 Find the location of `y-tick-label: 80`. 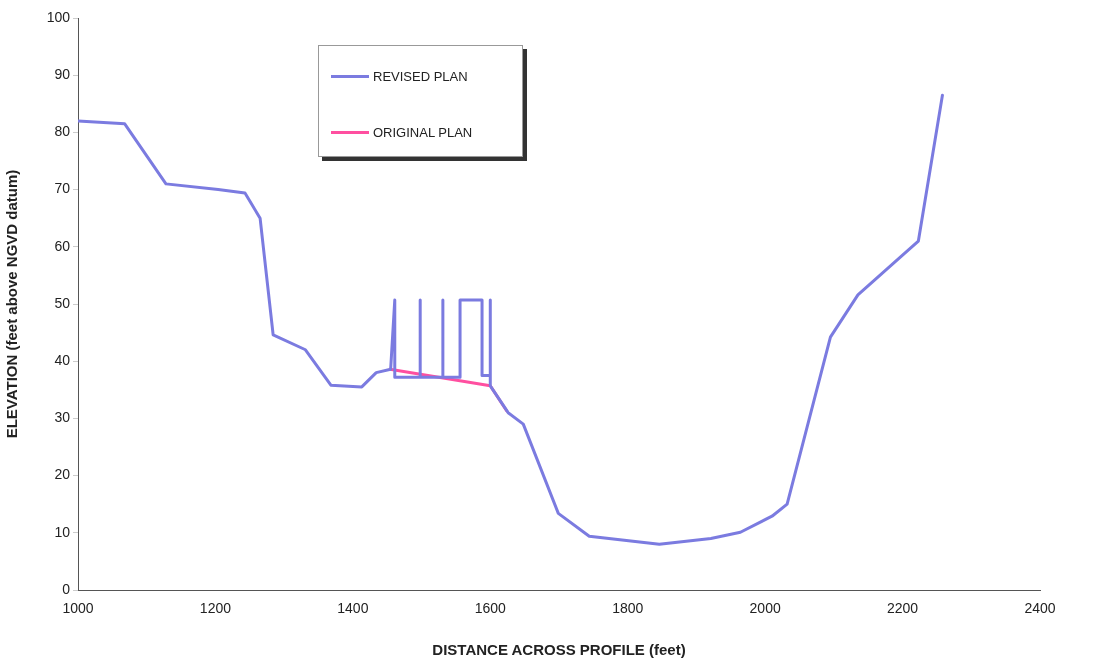

y-tick-label: 80 is located at coordinates (62, 131).